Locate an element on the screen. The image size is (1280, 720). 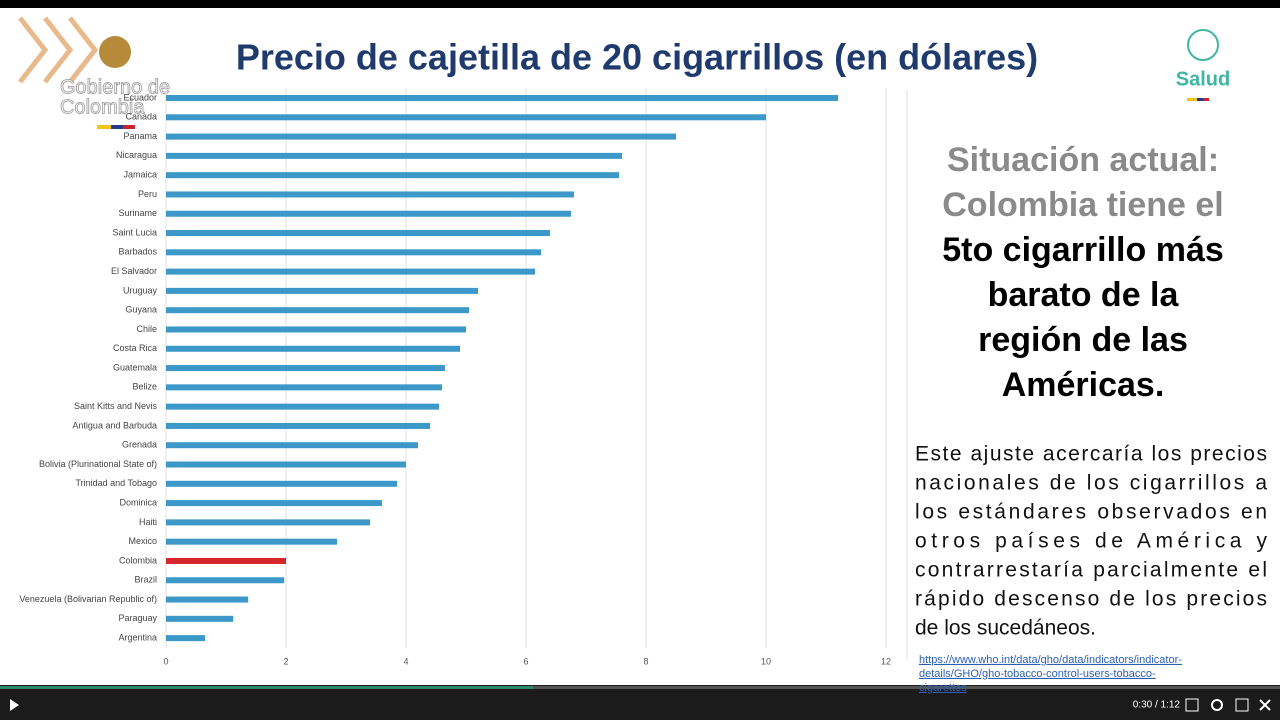
ministry-name: Salud is located at coordinates (1203, 79).